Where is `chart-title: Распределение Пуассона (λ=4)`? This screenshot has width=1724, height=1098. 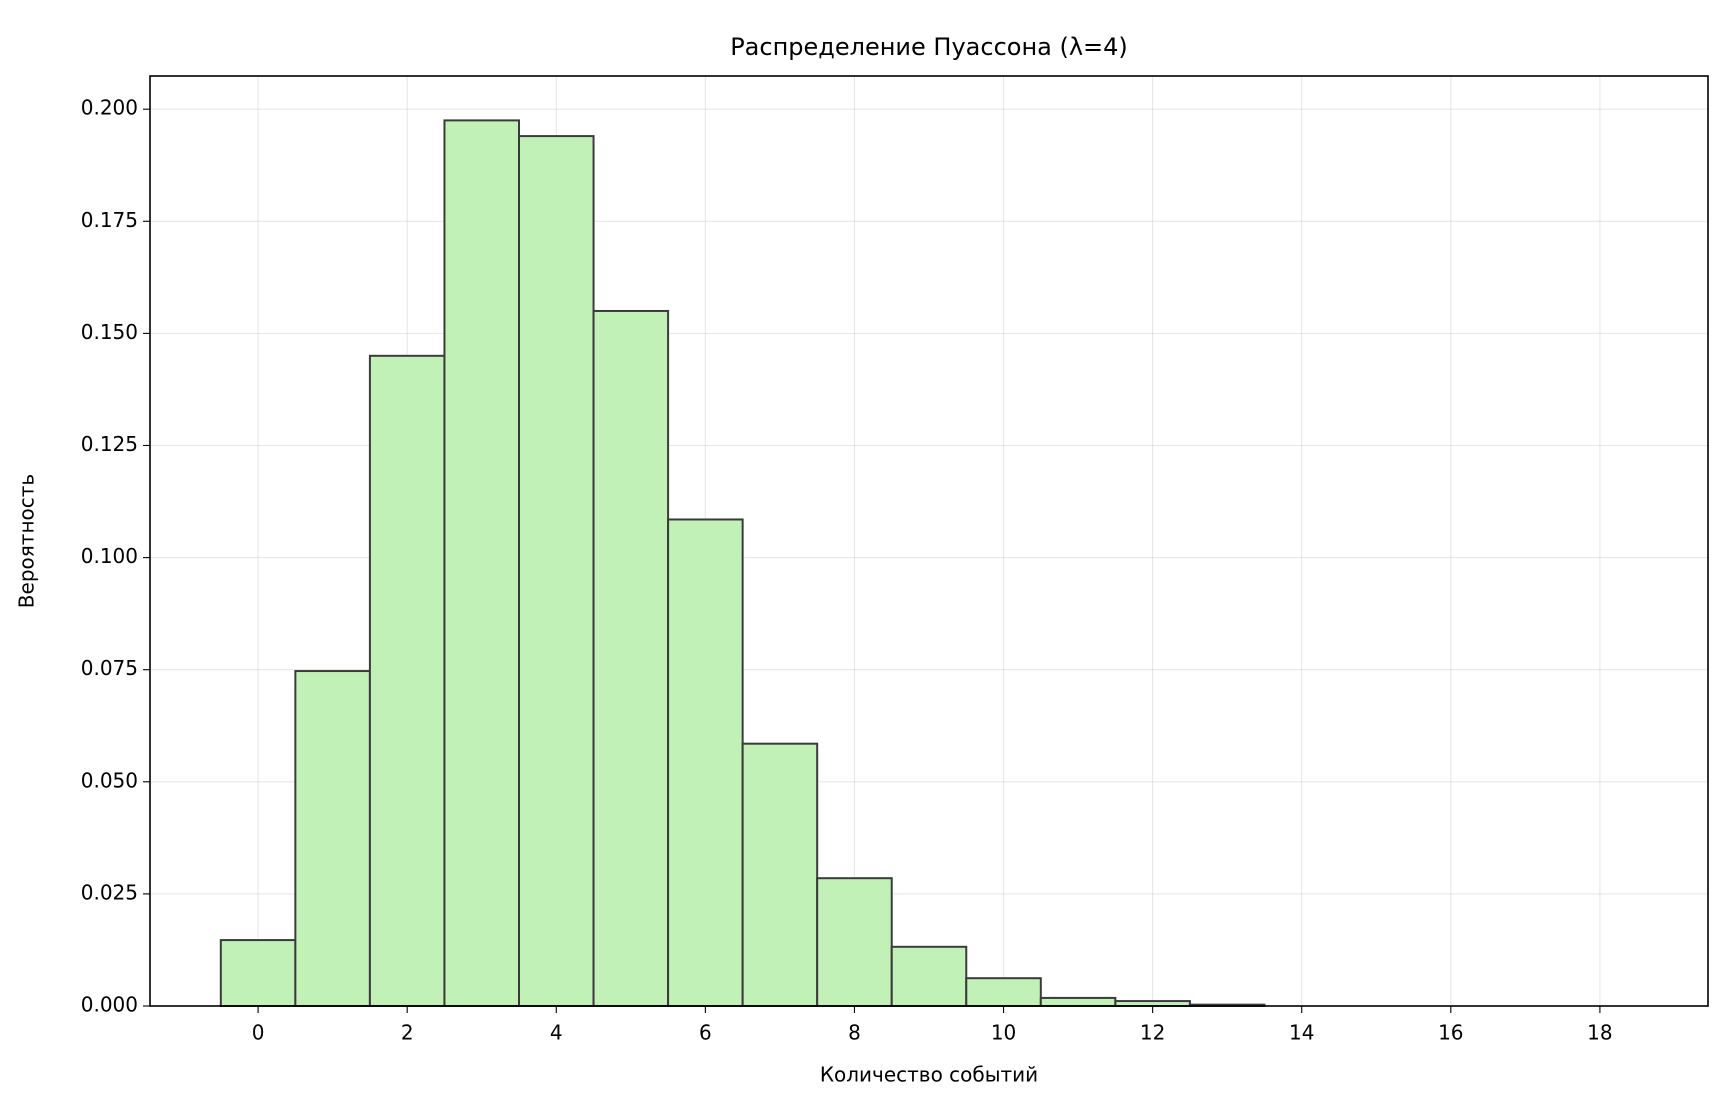 chart-title: Распределение Пуассона (λ=4) is located at coordinates (929, 47).